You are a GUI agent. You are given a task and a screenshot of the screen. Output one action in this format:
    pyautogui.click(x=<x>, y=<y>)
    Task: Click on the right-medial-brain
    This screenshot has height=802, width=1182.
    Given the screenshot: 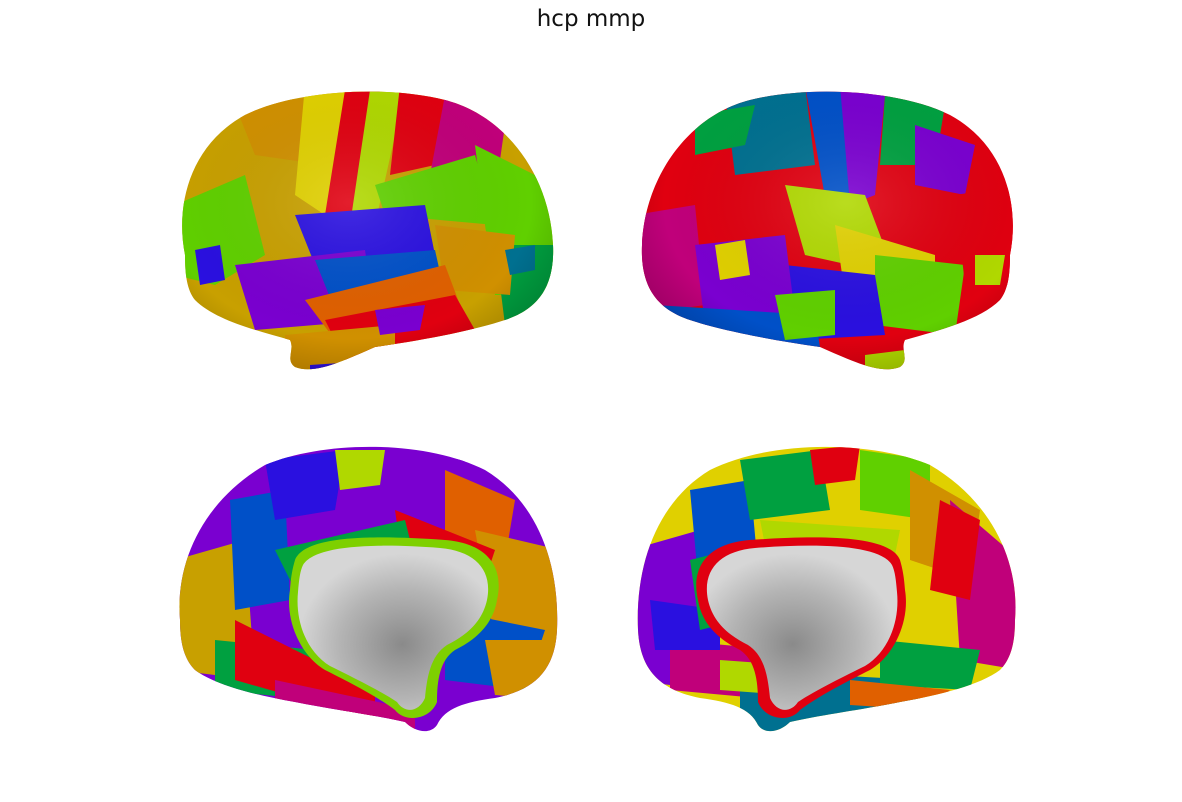 What is the action you would take?
    pyautogui.click(x=826, y=589)
    